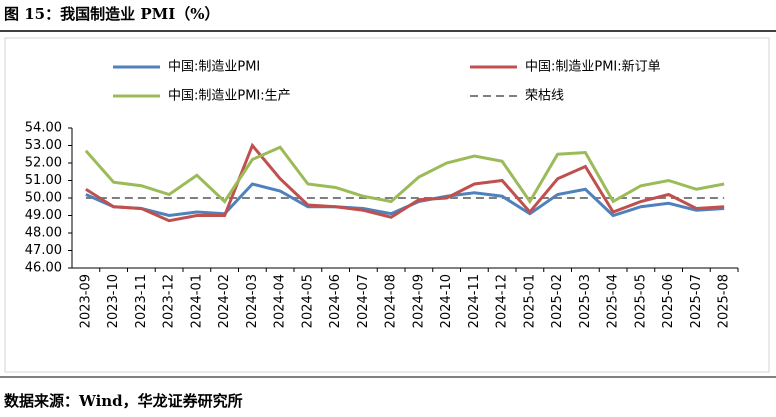  I want to click on x-tick-label: 2024-04, so click(280, 301).